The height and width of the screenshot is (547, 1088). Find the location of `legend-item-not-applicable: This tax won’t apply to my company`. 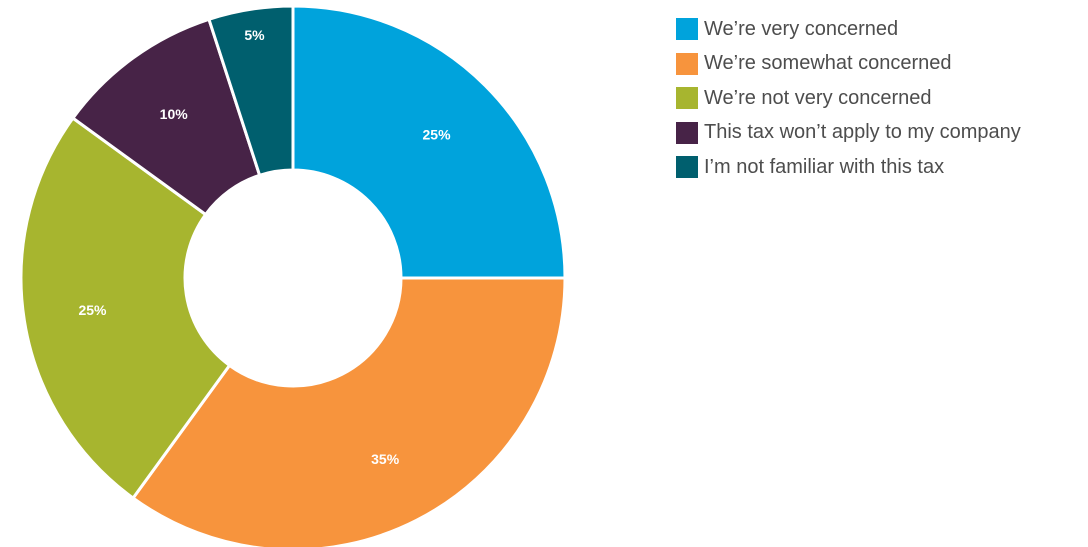

legend-item-not-applicable: This tax won’t apply to my company is located at coordinates (848, 133).